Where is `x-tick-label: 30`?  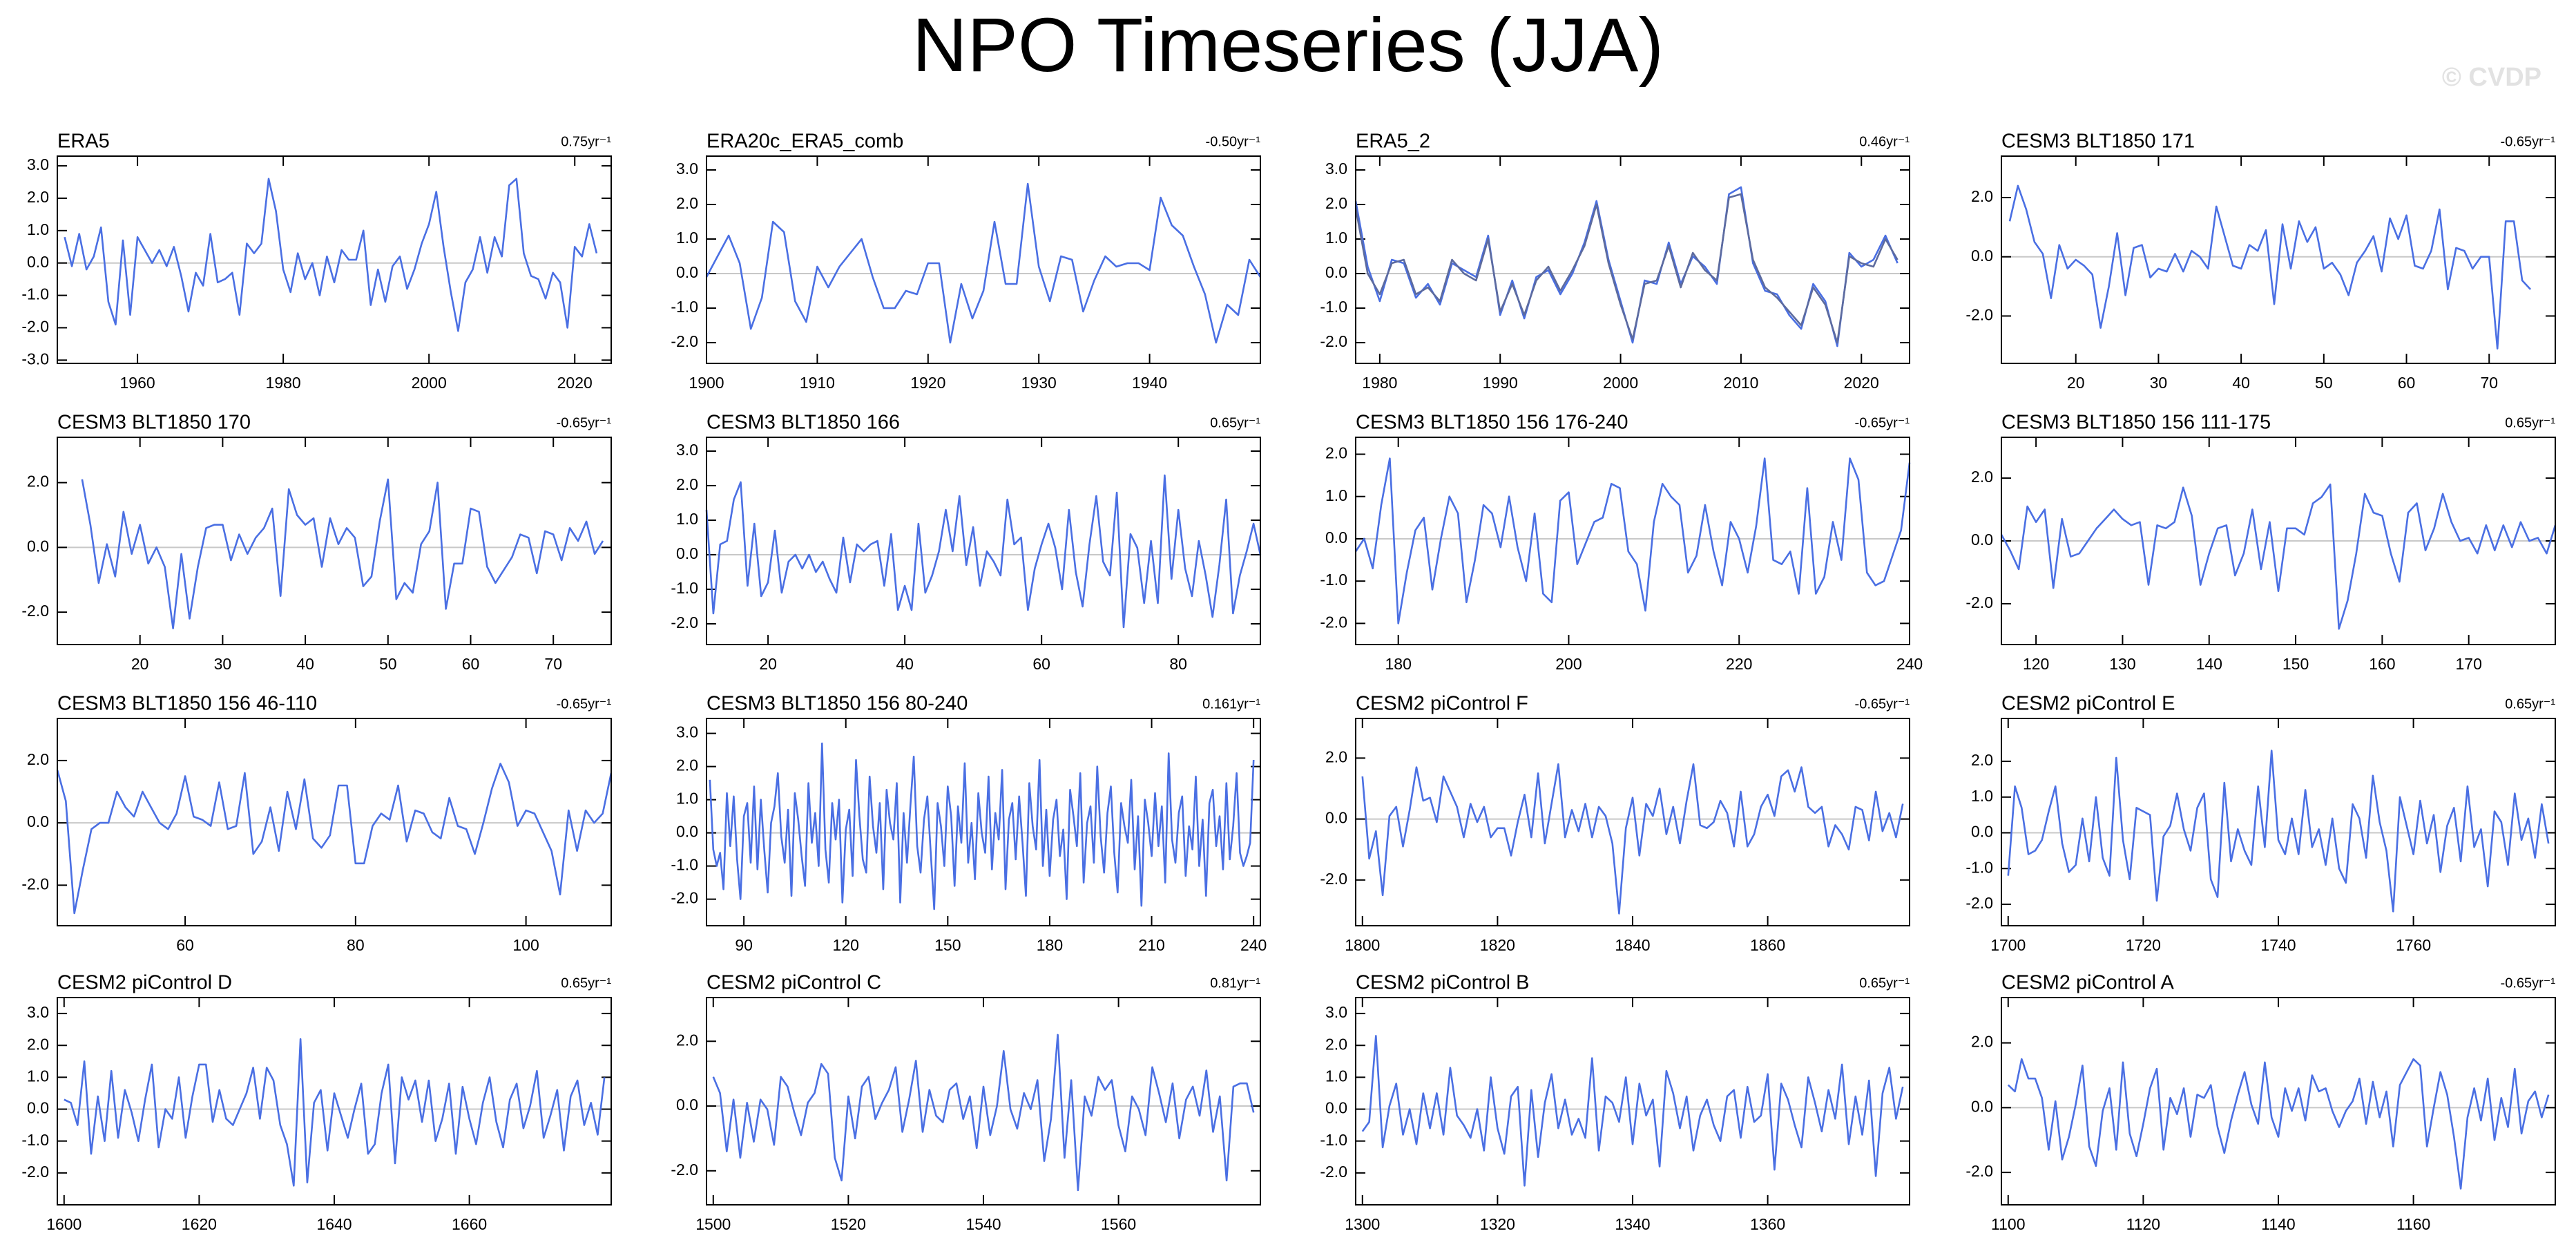
x-tick-label: 30 is located at coordinates (2159, 383).